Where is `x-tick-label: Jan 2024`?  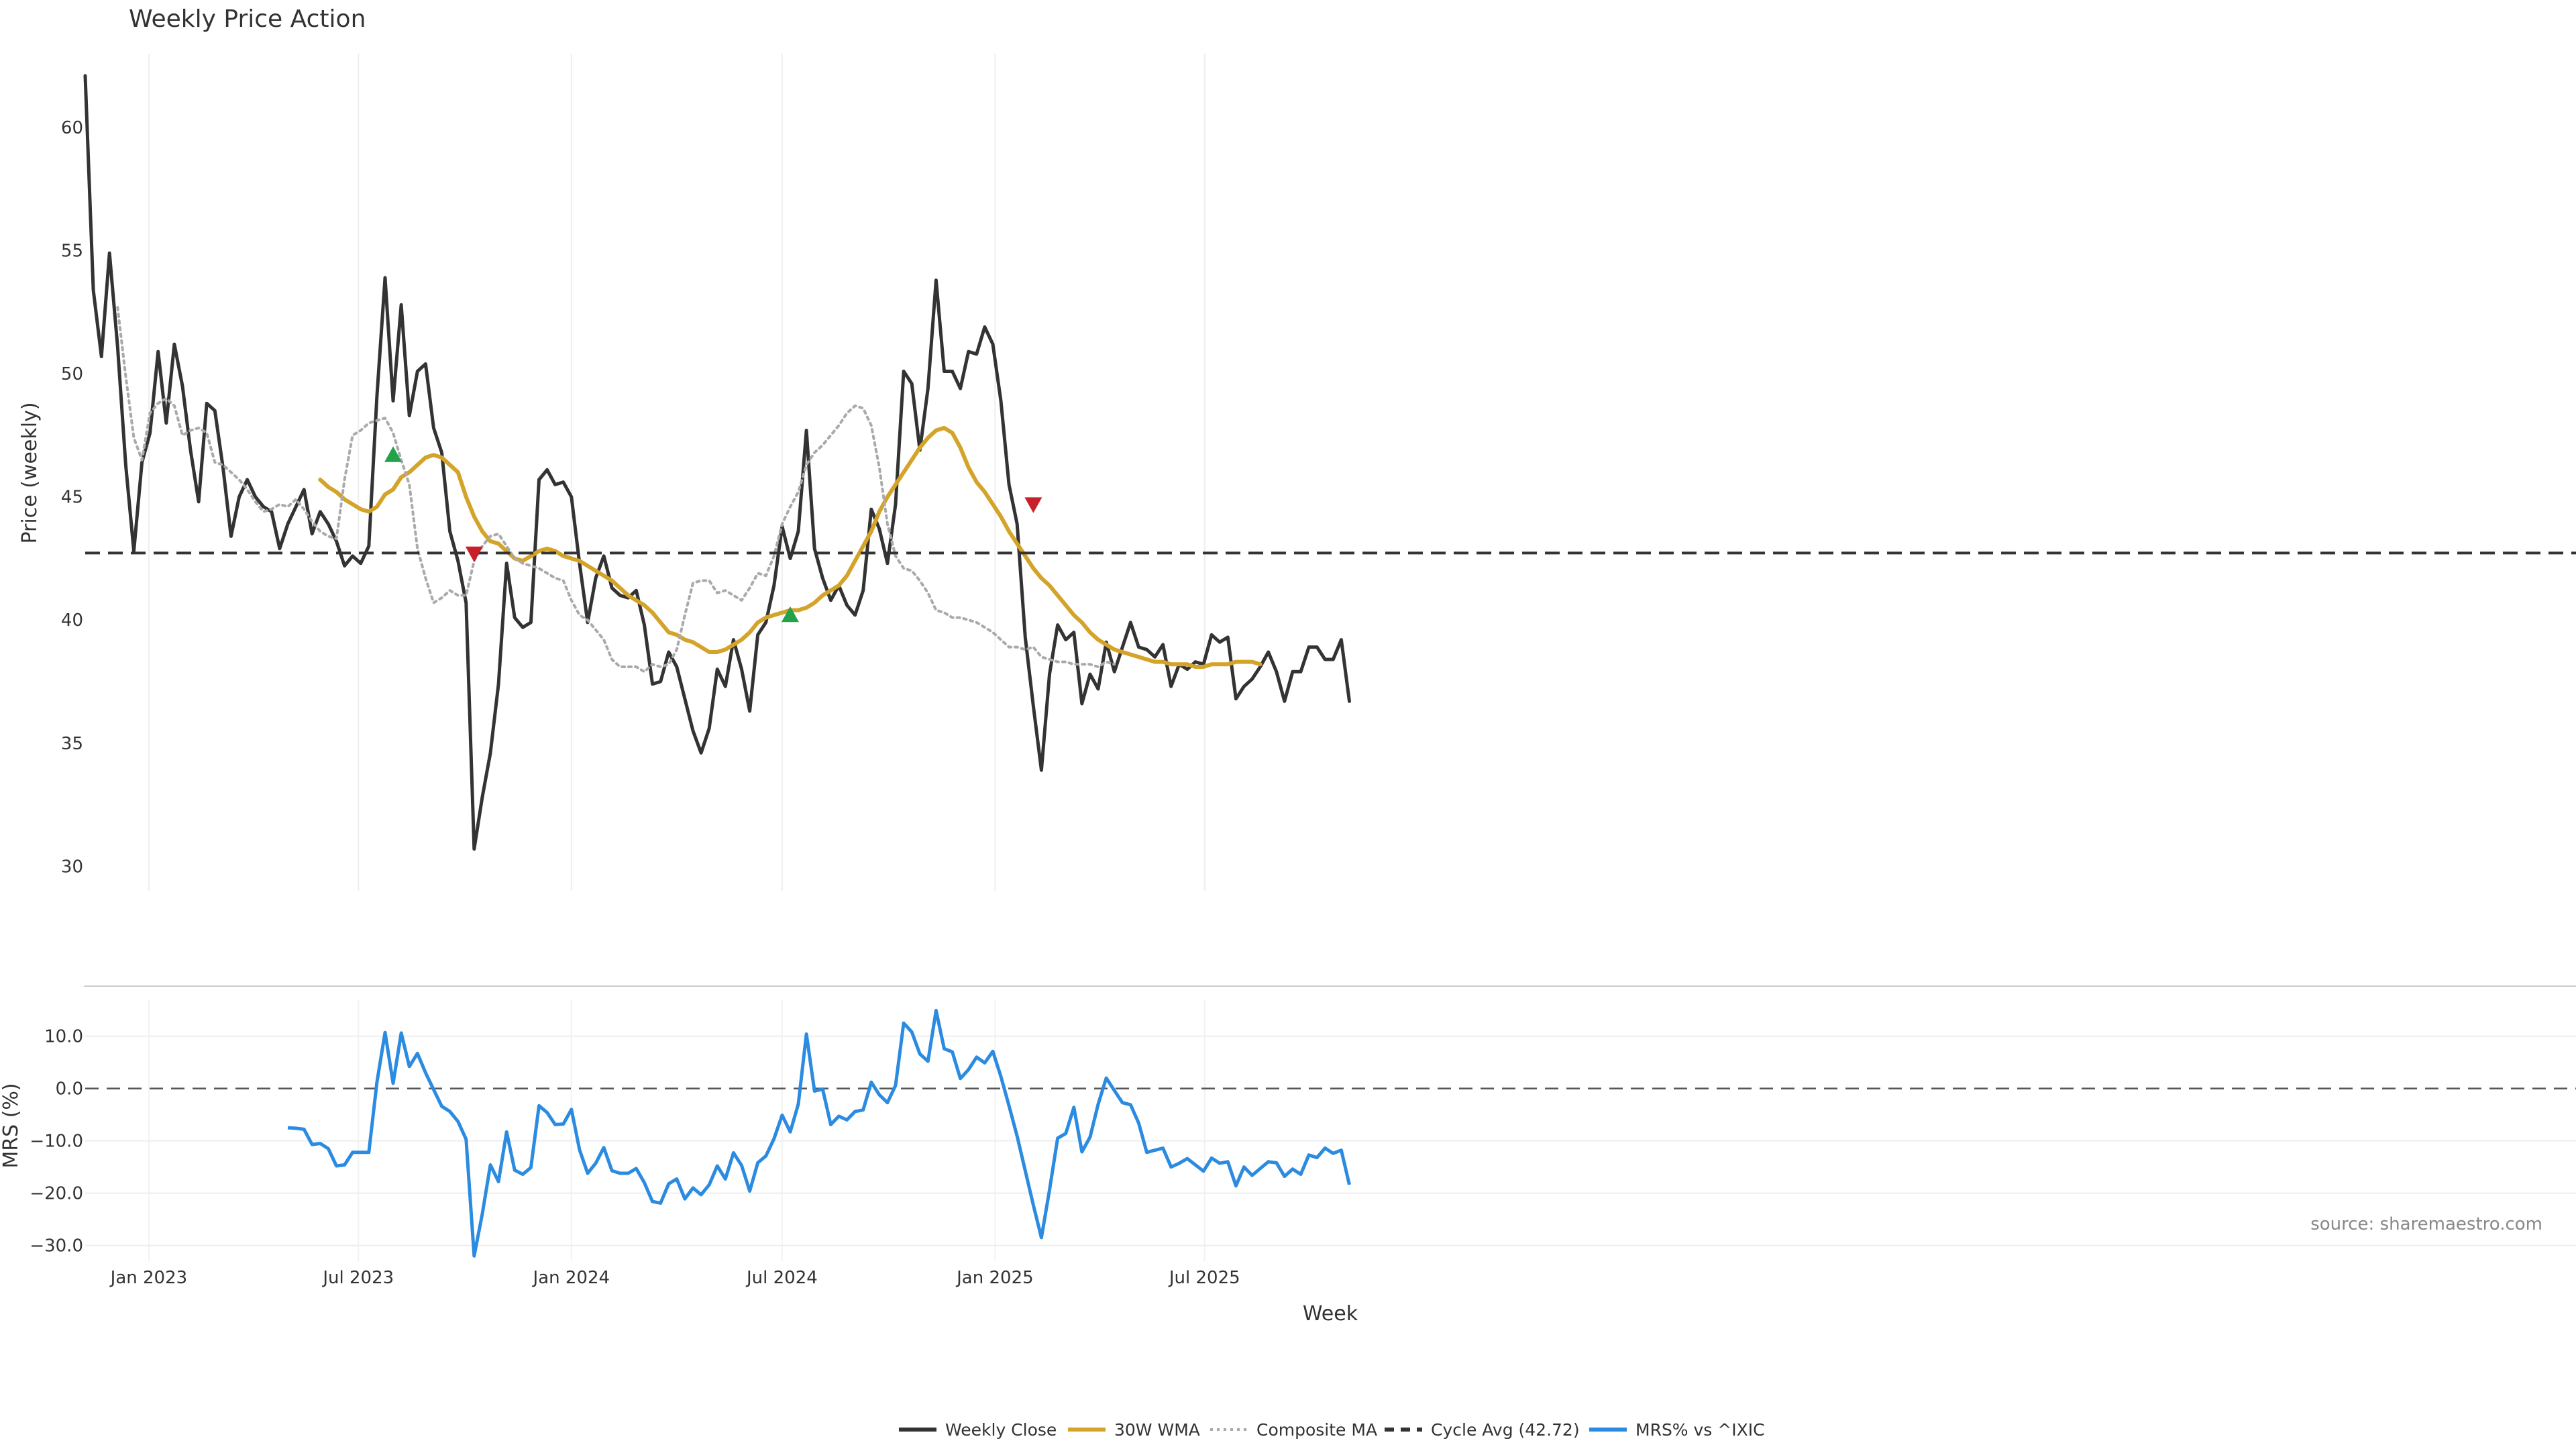
x-tick-label: Jan 2024 is located at coordinates (571, 1278).